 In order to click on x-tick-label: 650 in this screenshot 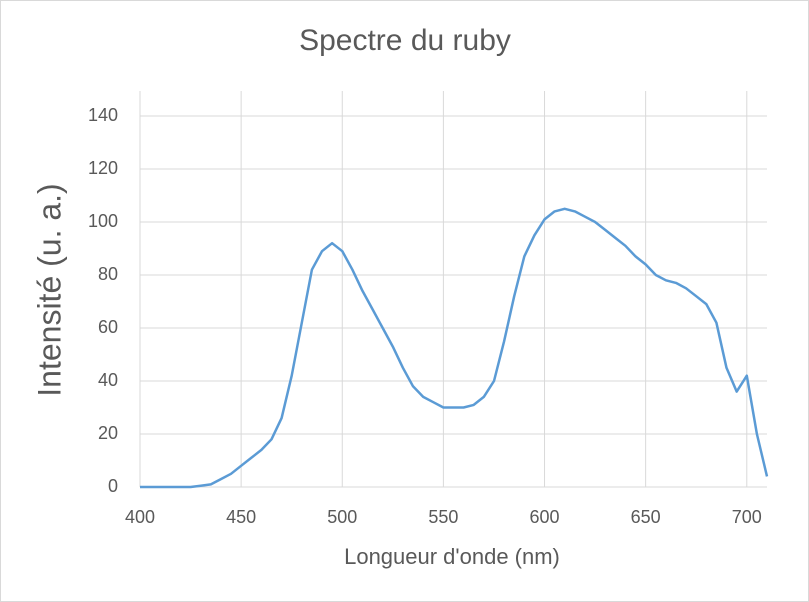, I will do `click(646, 517)`.